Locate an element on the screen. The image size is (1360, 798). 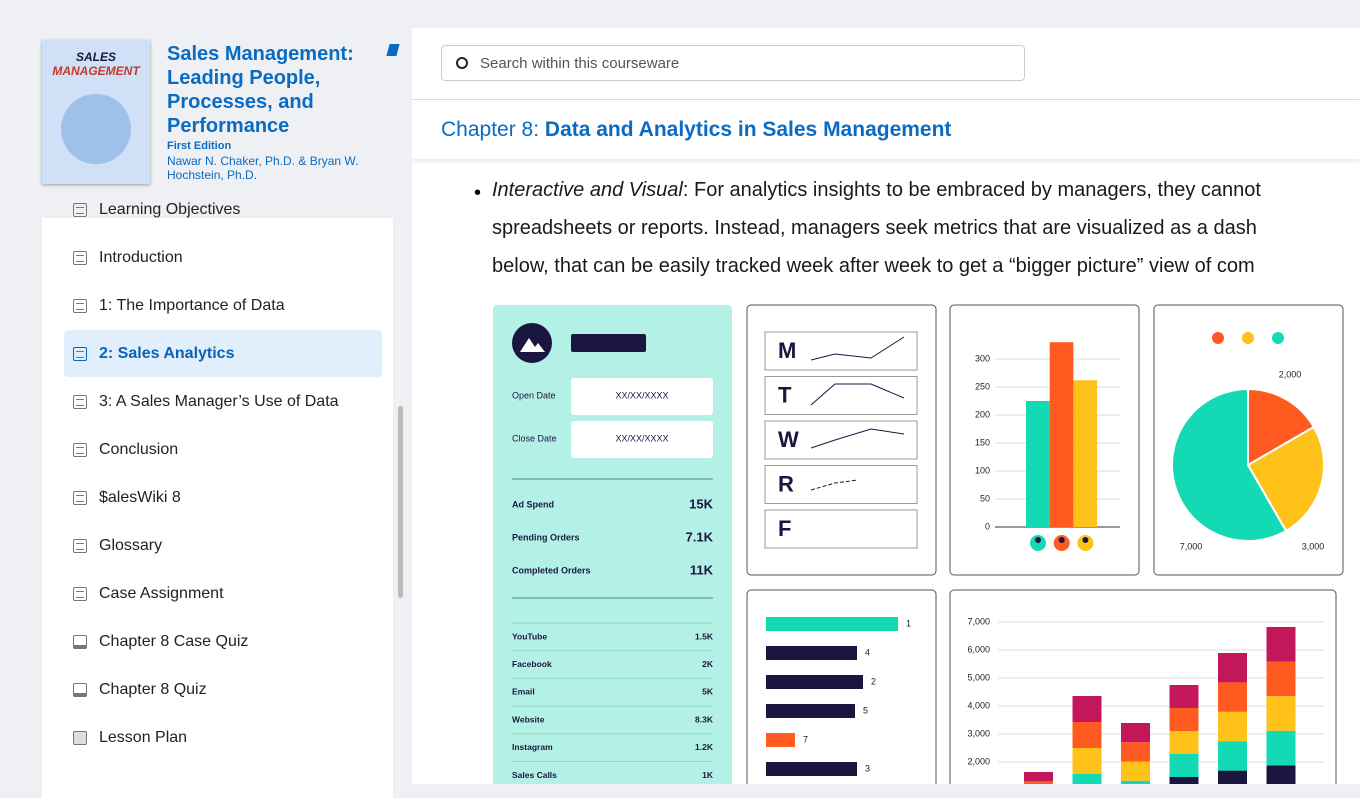
name-bar is located at coordinates (608, 343).